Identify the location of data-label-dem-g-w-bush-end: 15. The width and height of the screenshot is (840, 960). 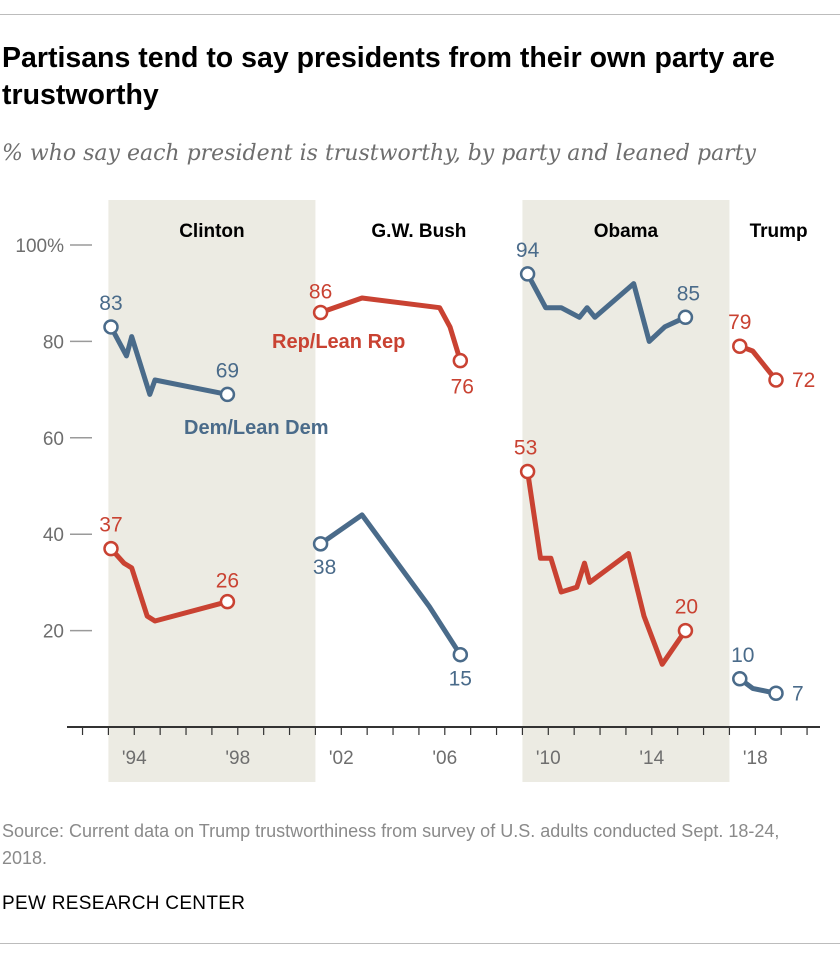
(460, 679).